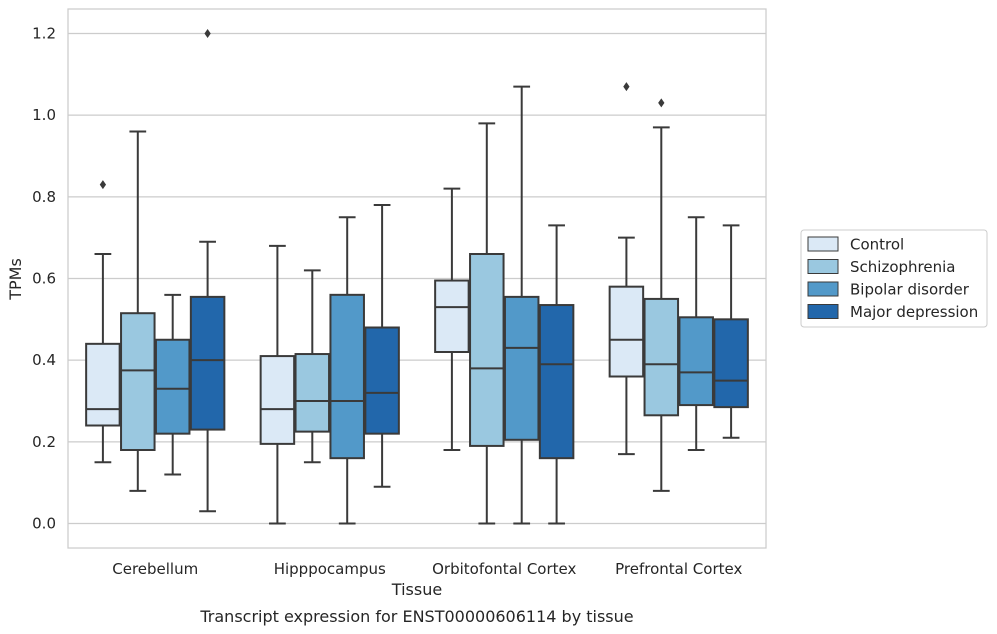 This screenshot has width=997, height=634. What do you see at coordinates (44, 115) in the screenshot?
I see `y-tick-label: 1.0` at bounding box center [44, 115].